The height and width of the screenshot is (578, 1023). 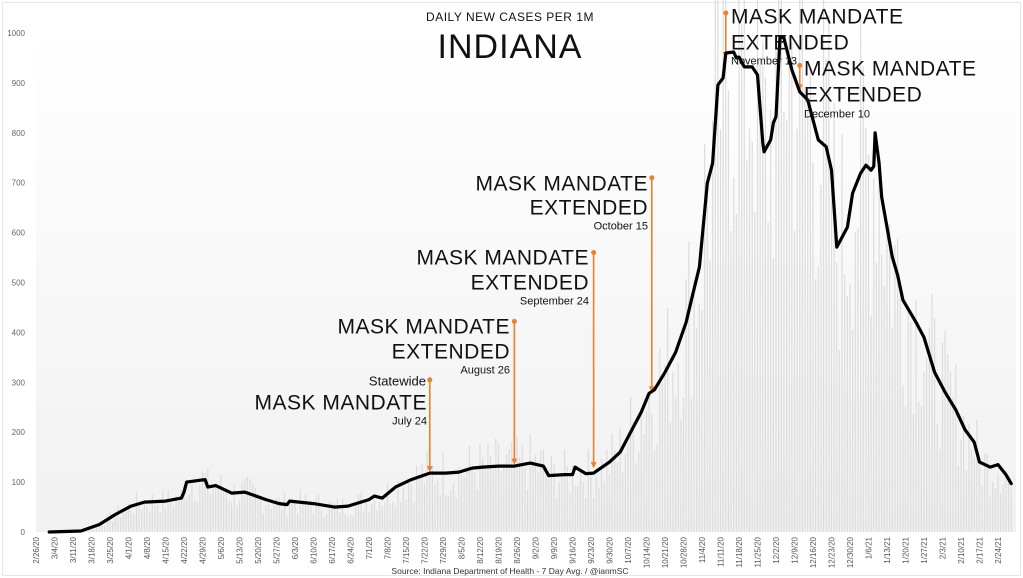 What do you see at coordinates (295, 547) in the screenshot?
I see `x-tick-label: 6/3/20` at bounding box center [295, 547].